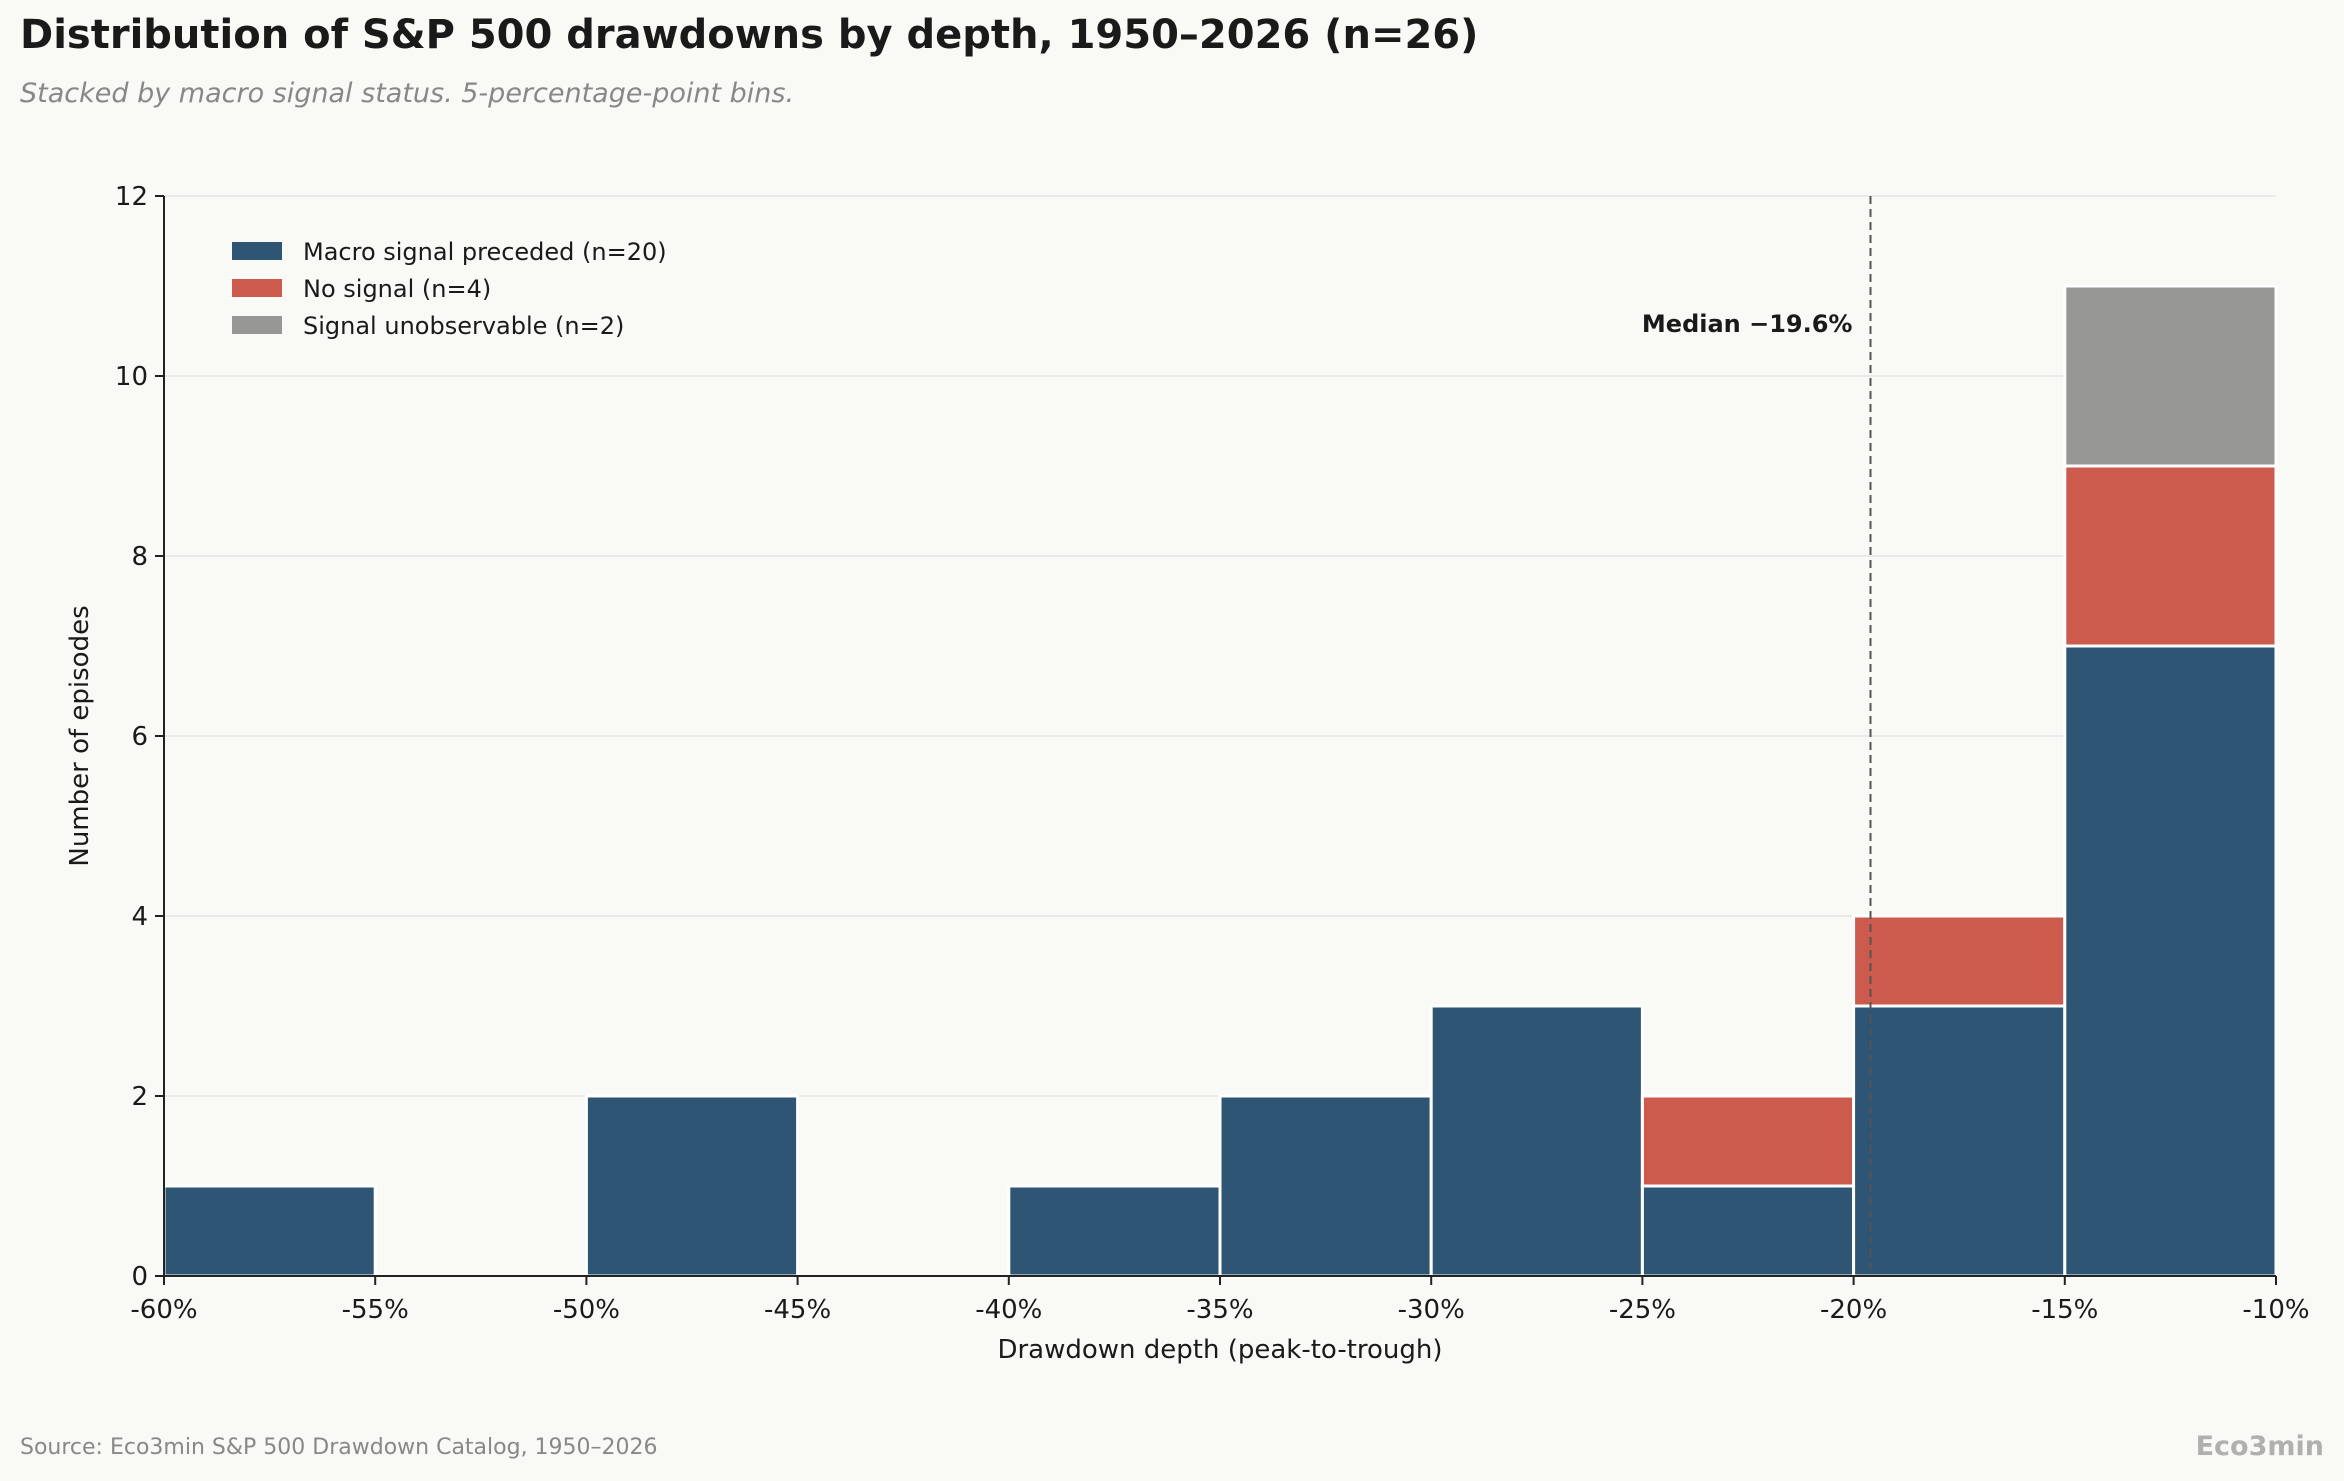 Image resolution: width=2344 pixels, height=1481 pixels. Describe the element at coordinates (257, 288) in the screenshot. I see `legend-swatch-no-signal` at that location.